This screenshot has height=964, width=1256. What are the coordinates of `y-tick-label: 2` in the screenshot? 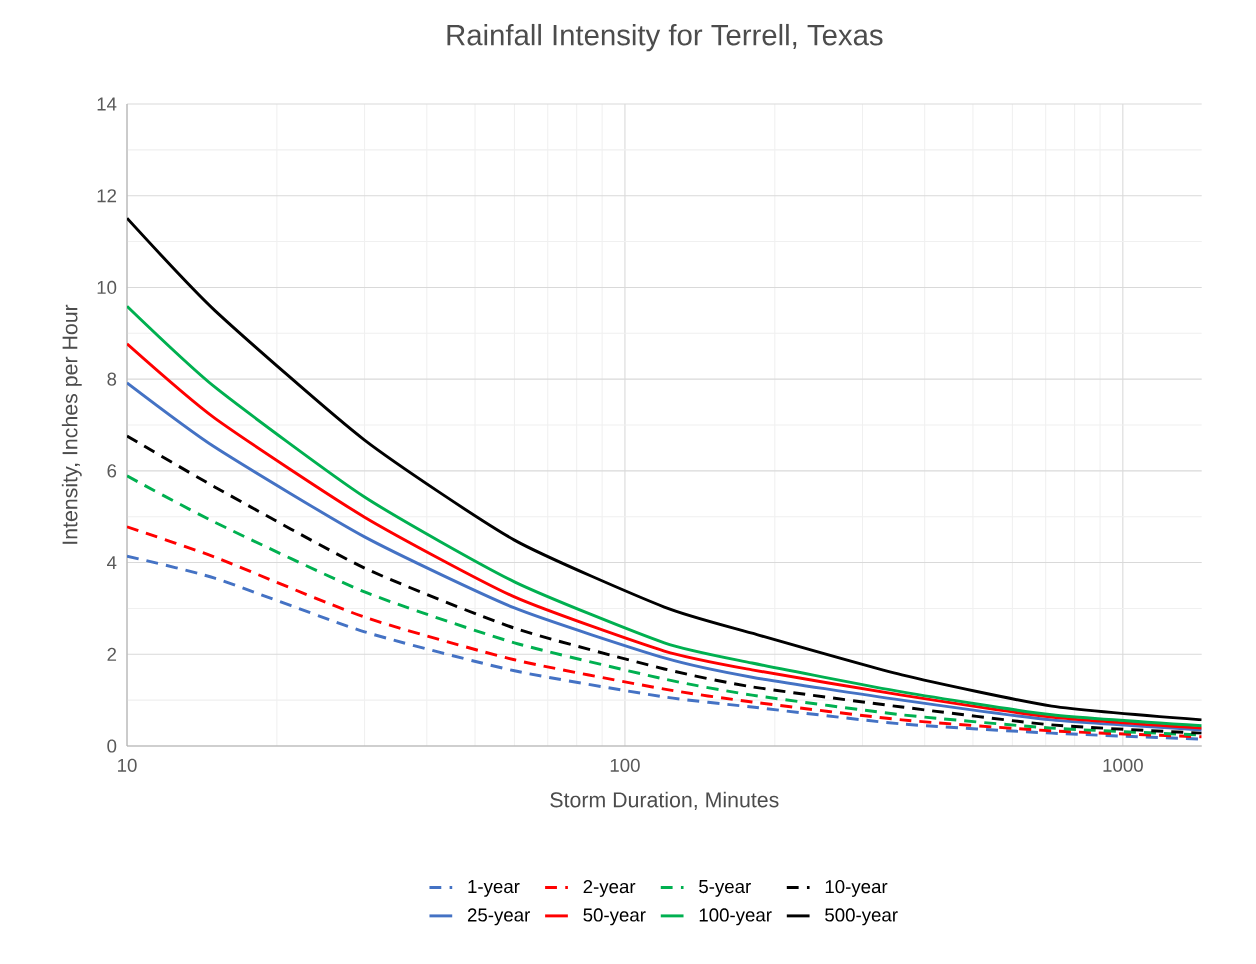 It's located at (112, 654).